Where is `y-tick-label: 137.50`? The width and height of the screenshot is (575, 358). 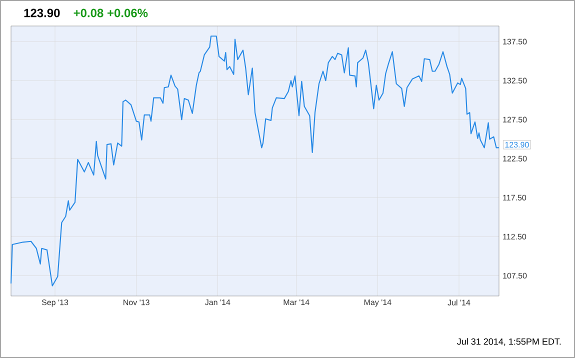
y-tick-label: 137.50 is located at coordinates (515, 41).